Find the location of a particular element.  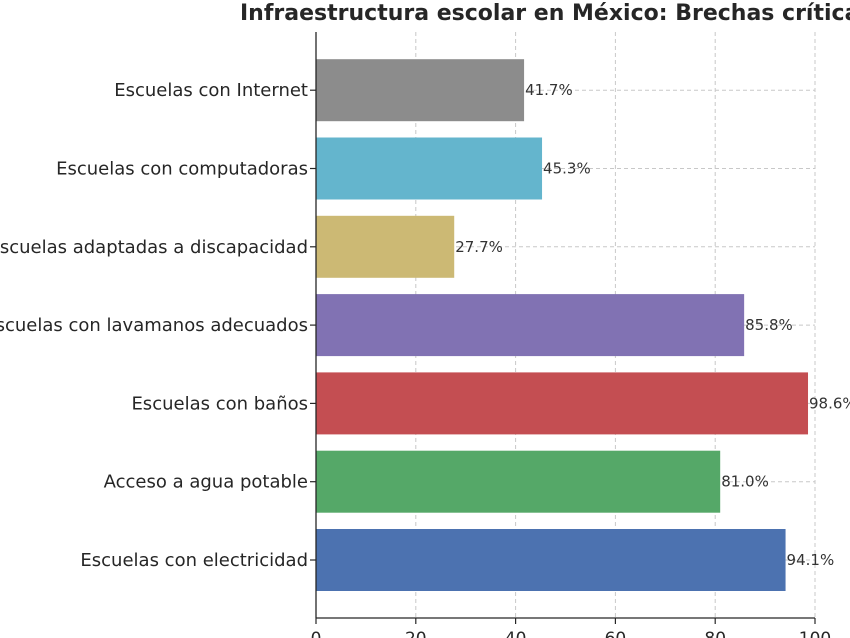

category-label: Escuelas con electricidad is located at coordinates (194, 560).